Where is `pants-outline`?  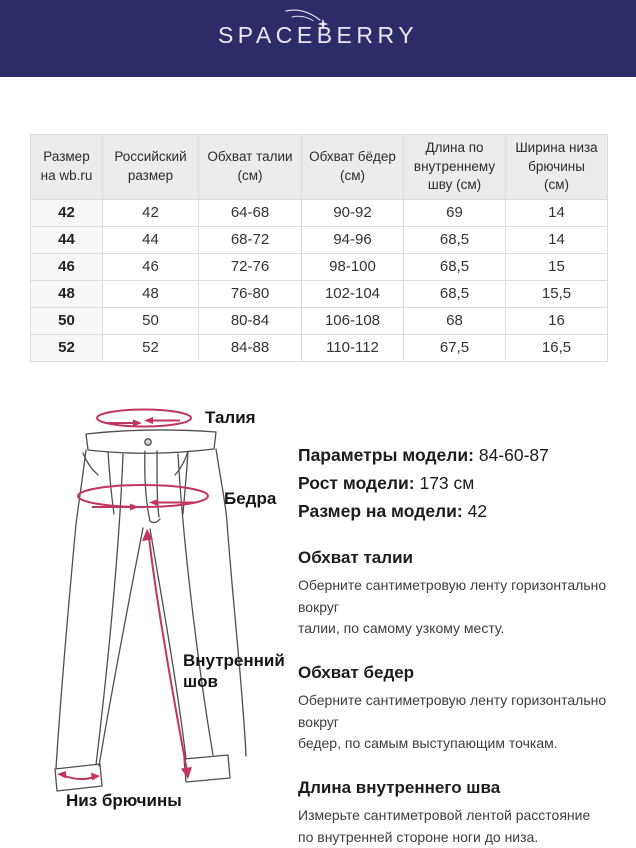 pants-outline is located at coordinates (150, 610).